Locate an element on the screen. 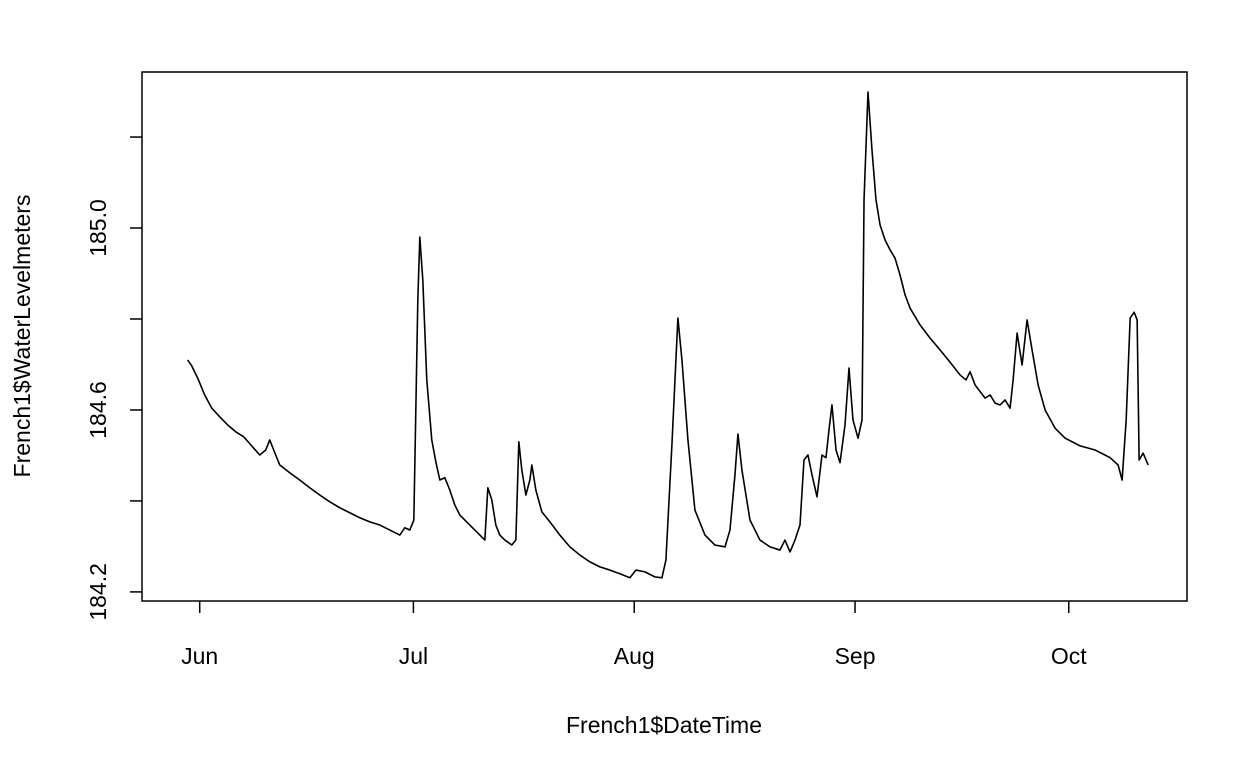  x-tick-label: Aug is located at coordinates (634, 656).